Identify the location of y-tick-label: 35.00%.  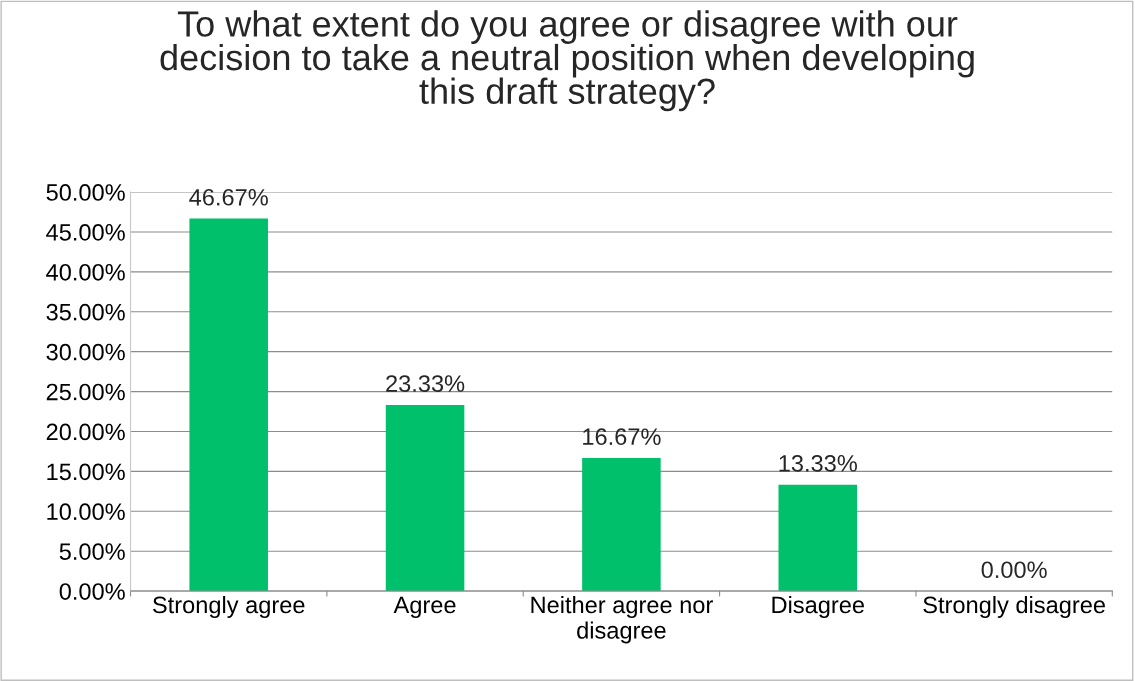
(85, 312).